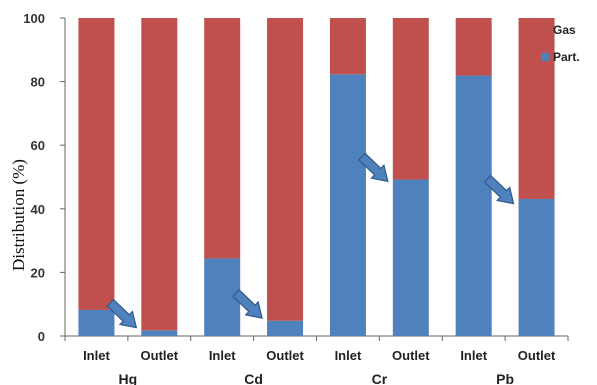 This screenshot has height=385, width=597. I want to click on y-tick-label: 20, so click(38, 272).